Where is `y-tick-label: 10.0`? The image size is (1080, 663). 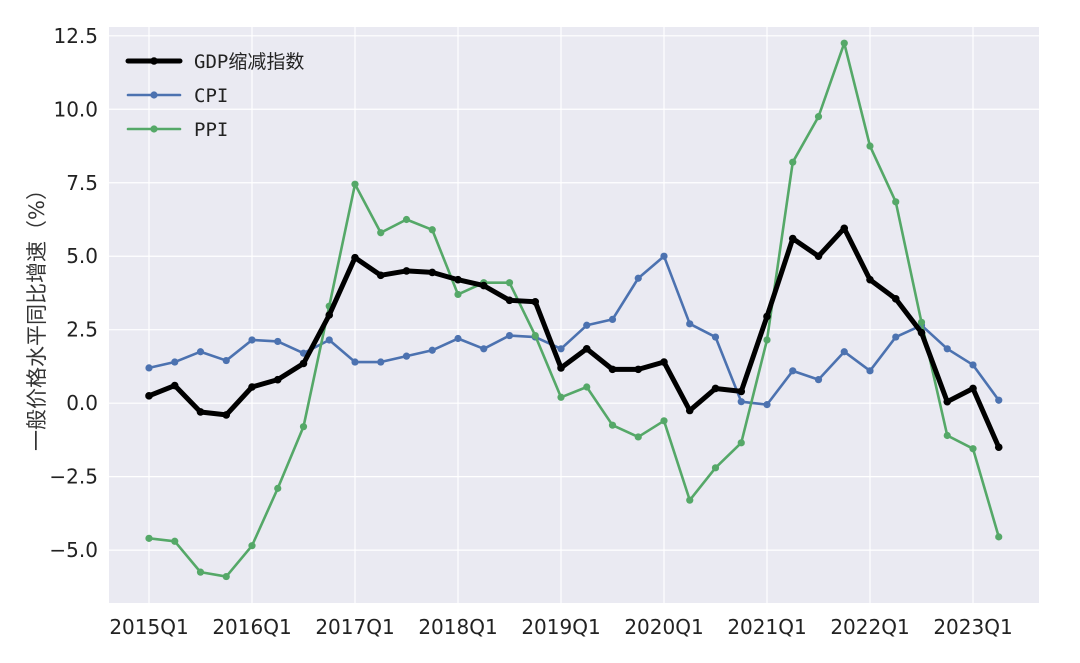 y-tick-label: 10.0 is located at coordinates (75, 109).